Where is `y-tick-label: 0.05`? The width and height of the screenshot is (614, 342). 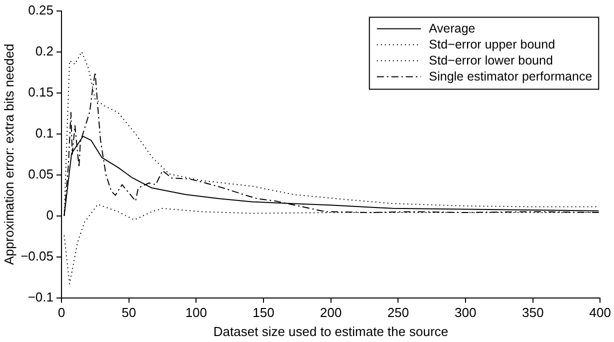 y-tick-label: 0.05 is located at coordinates (41, 174).